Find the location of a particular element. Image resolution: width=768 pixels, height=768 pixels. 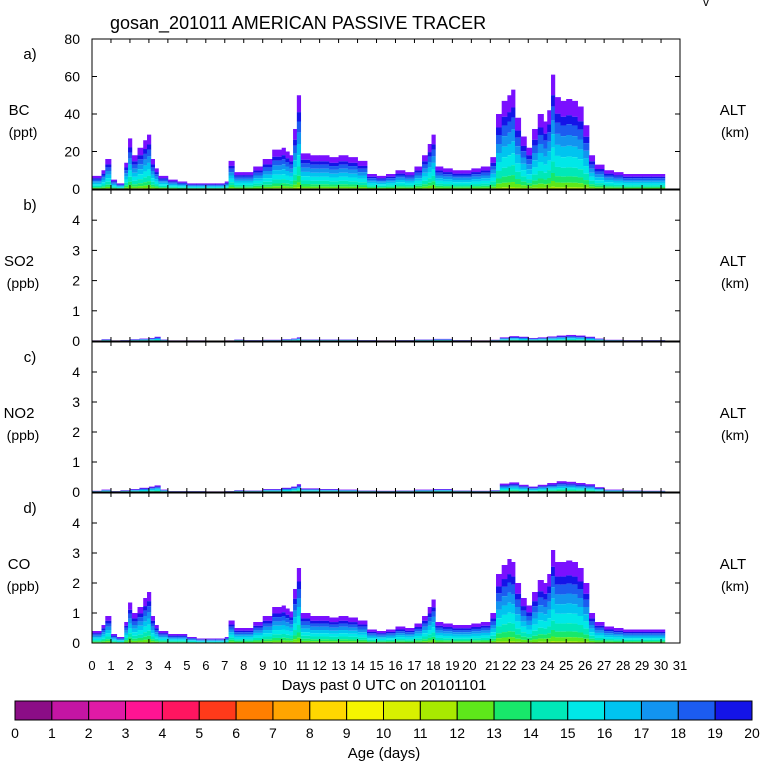

x-tick-label: 20 is located at coordinates (469, 665).